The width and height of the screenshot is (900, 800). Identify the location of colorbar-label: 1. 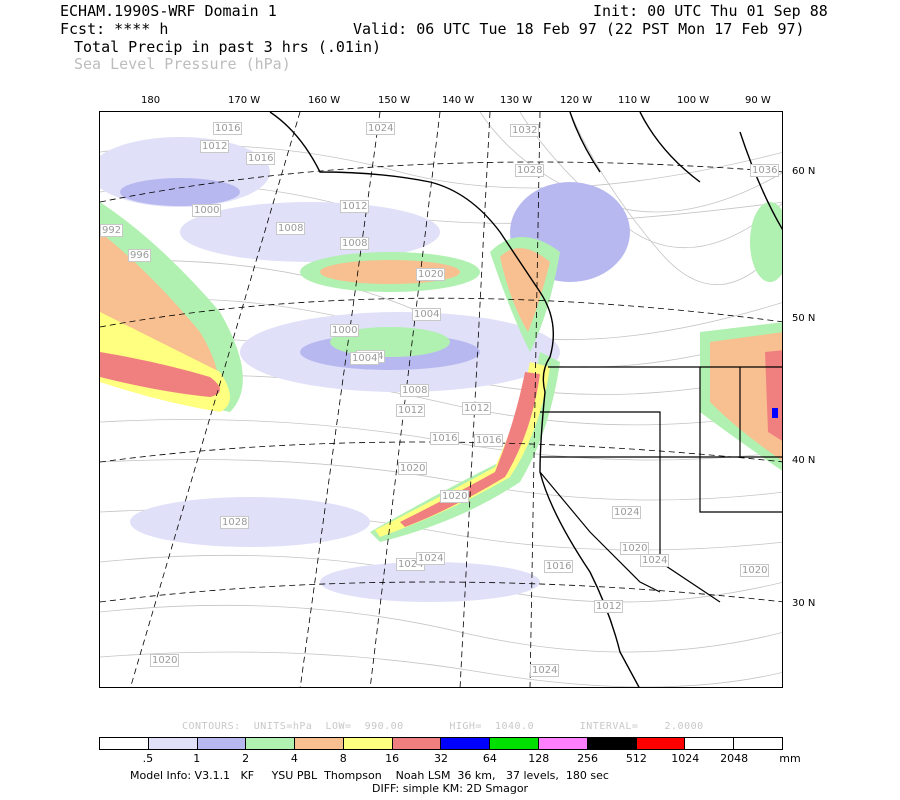
(197, 758).